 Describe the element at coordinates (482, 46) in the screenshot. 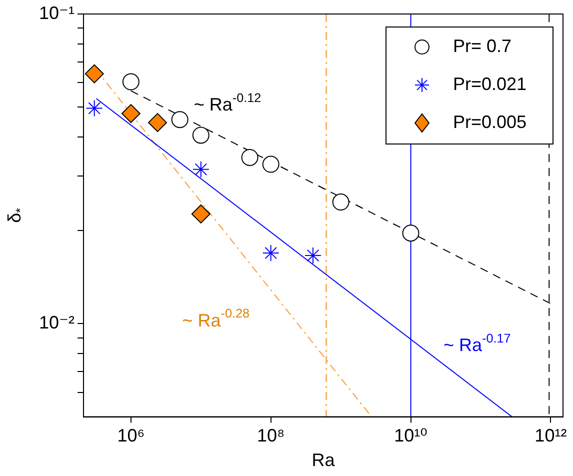

I see `legend-label: Pr= 0.7` at that location.